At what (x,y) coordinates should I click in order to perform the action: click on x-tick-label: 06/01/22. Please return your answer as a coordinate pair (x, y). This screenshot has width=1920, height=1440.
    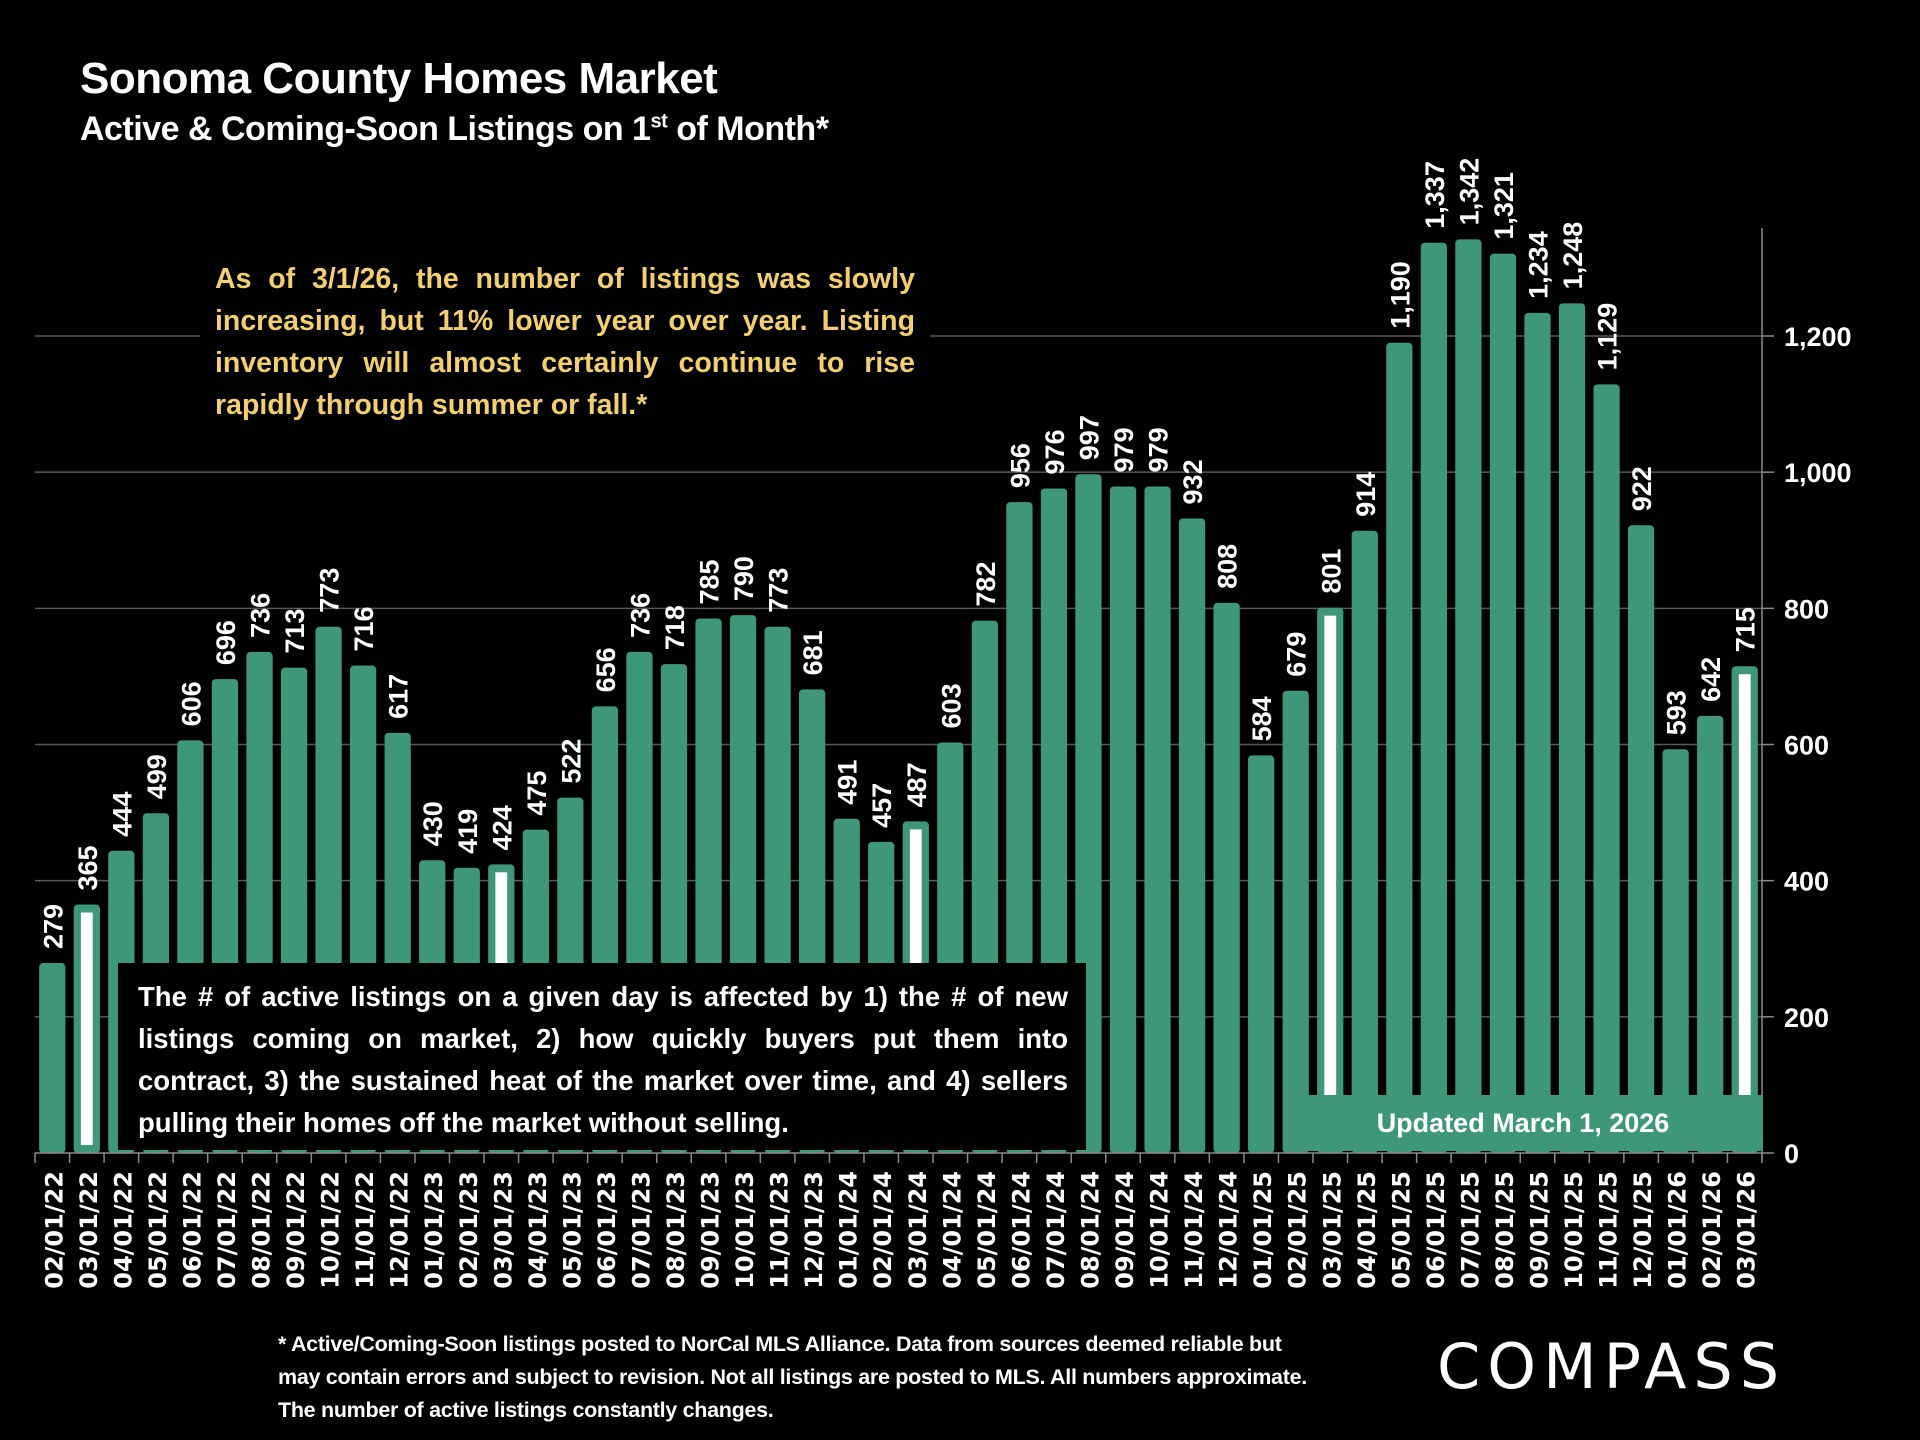
    Looking at the image, I should click on (192, 1230).